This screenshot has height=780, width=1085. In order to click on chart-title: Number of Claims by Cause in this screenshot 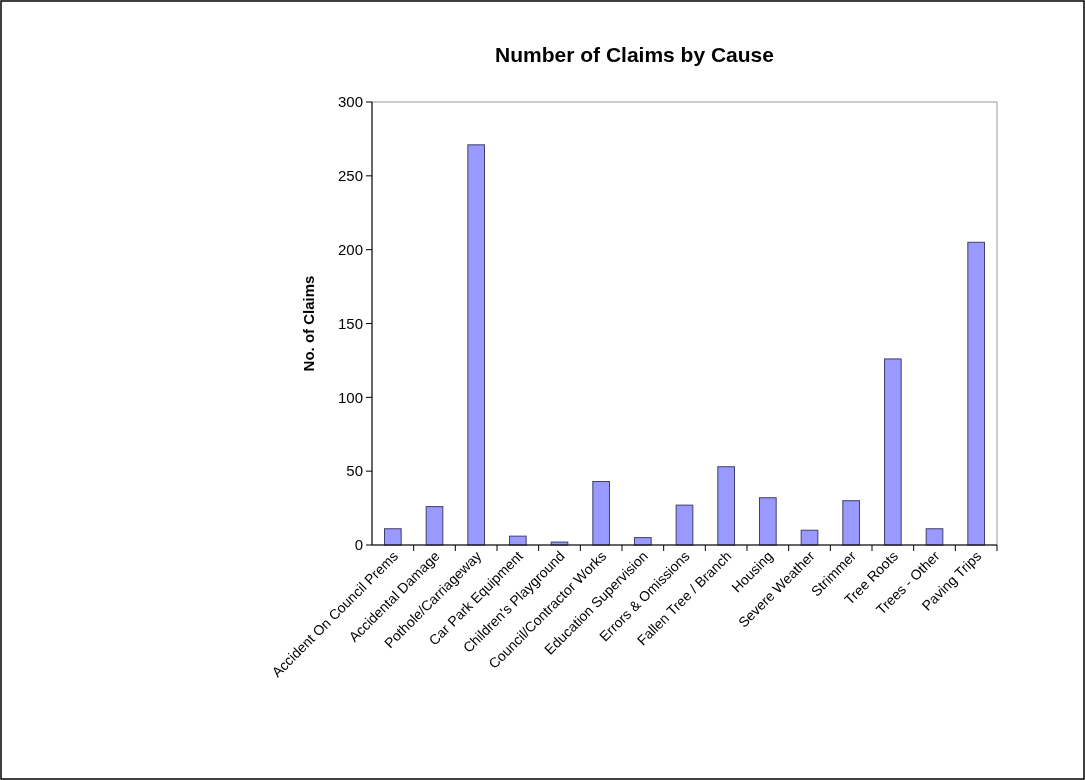, I will do `click(634, 54)`.